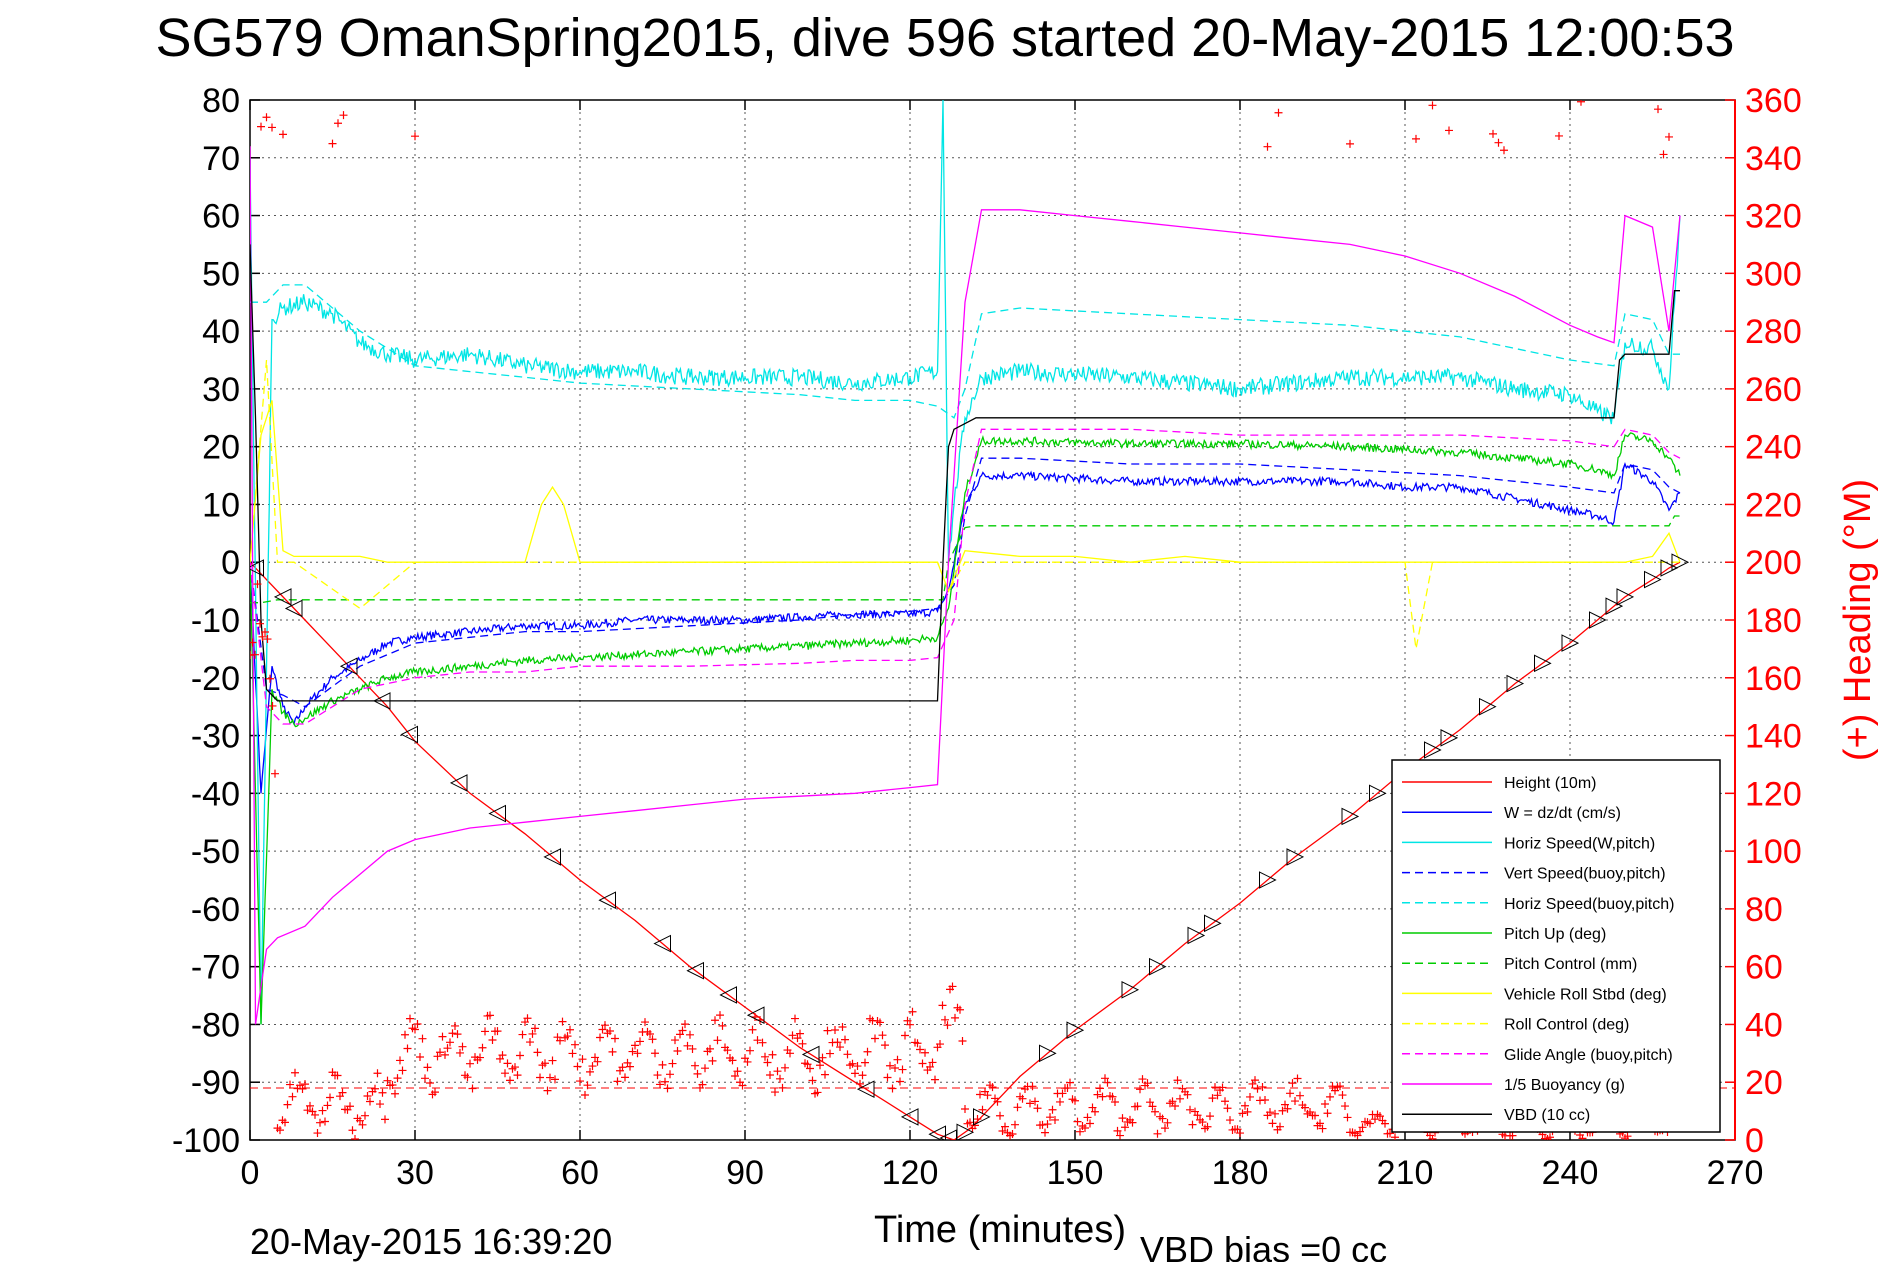 This screenshot has height=1262, width=1891. I want to click on legend-label: Vert Speed(buoy,pitch), so click(1585, 874).